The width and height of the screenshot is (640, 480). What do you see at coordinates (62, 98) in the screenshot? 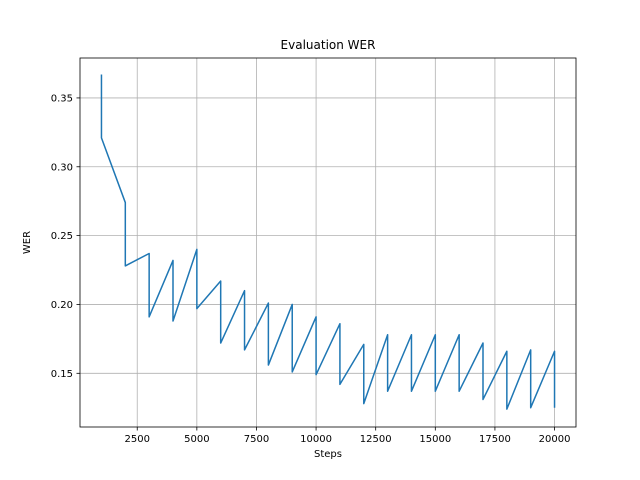
I see `y-tick-label: 0.35` at bounding box center [62, 98].